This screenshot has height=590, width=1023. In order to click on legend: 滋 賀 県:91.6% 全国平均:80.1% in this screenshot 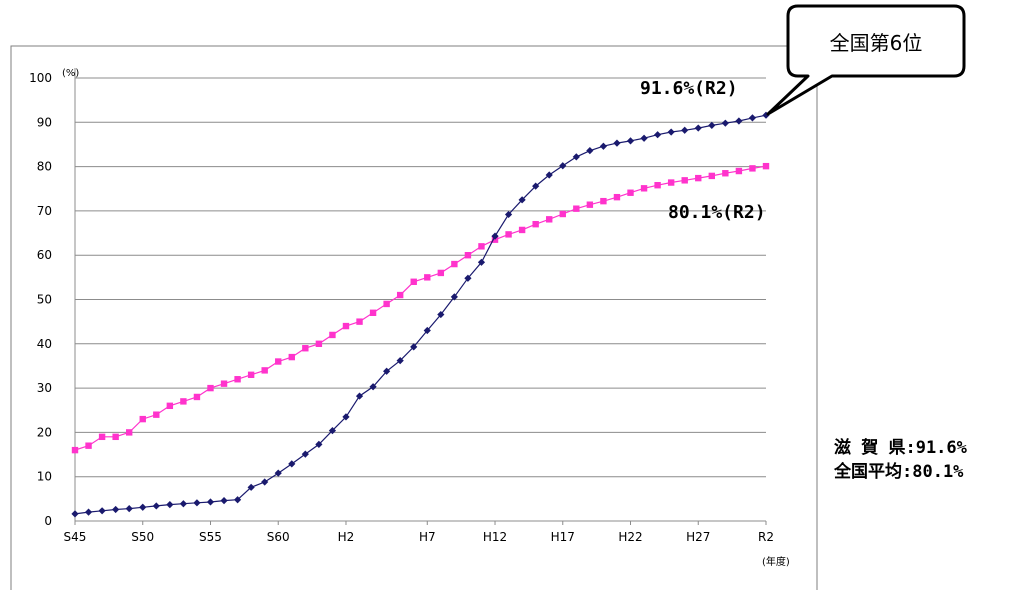, I will do `click(900, 460)`.